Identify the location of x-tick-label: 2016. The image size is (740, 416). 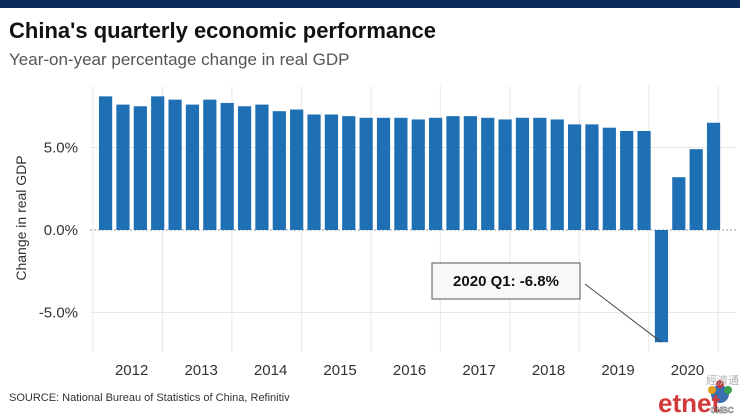
(409, 370).